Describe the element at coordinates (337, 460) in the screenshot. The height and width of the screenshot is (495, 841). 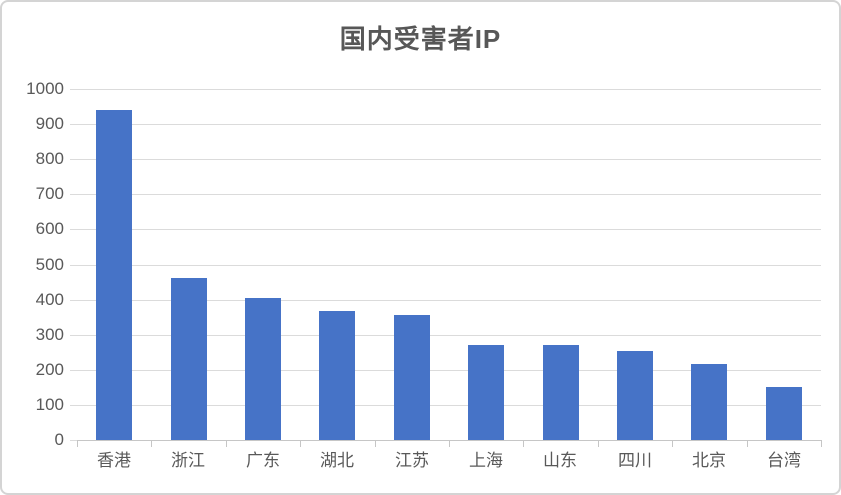
I see `x-axis-label: 湖北` at that location.